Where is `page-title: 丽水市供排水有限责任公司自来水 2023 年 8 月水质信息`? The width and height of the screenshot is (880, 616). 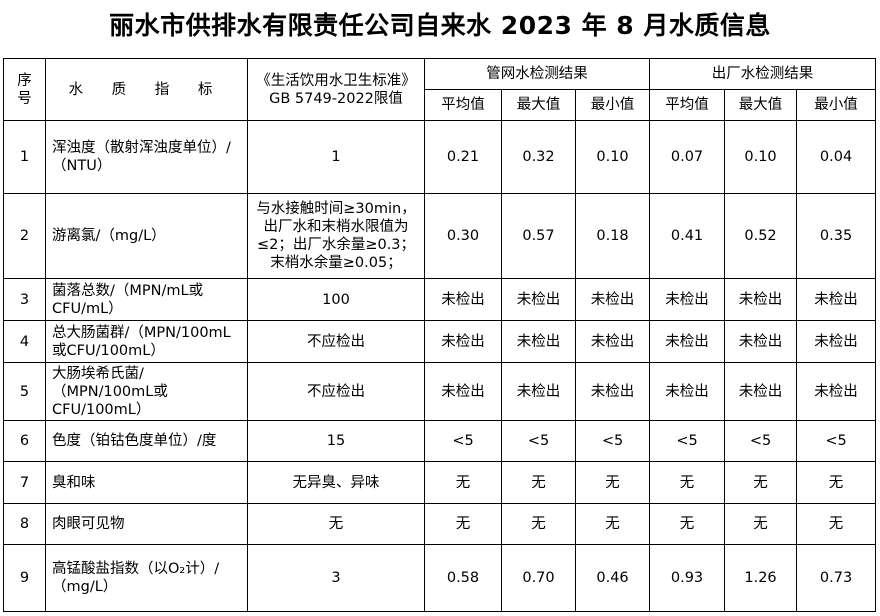
page-title: 丽水市供排水有限责任公司自来水 2023 年 8 月水质信息 is located at coordinates (440, 25).